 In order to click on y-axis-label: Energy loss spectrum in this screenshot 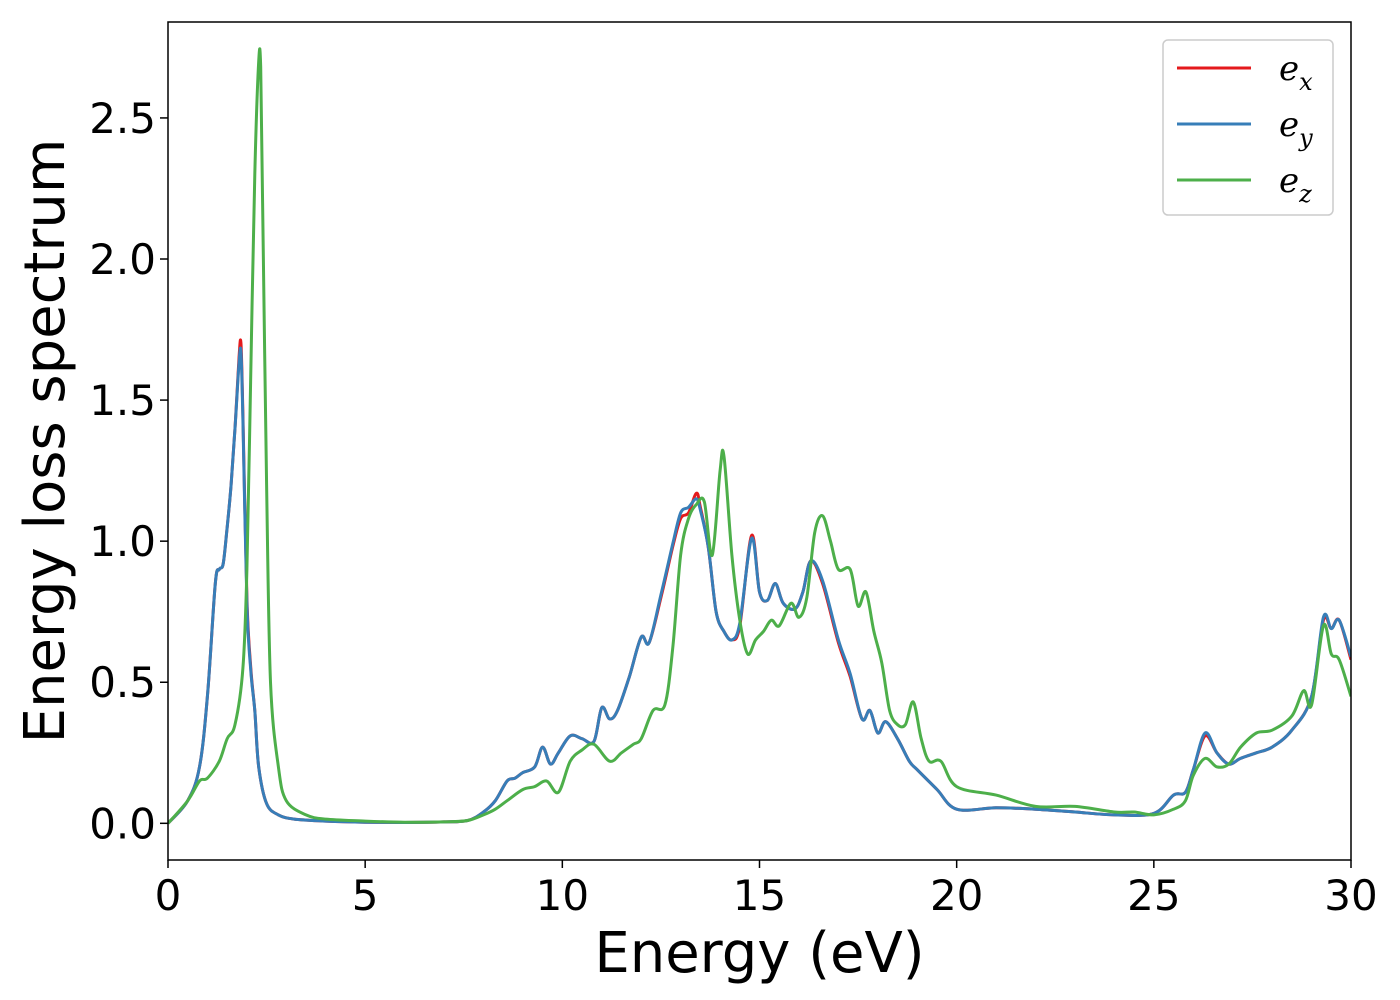, I will do `click(45, 441)`.